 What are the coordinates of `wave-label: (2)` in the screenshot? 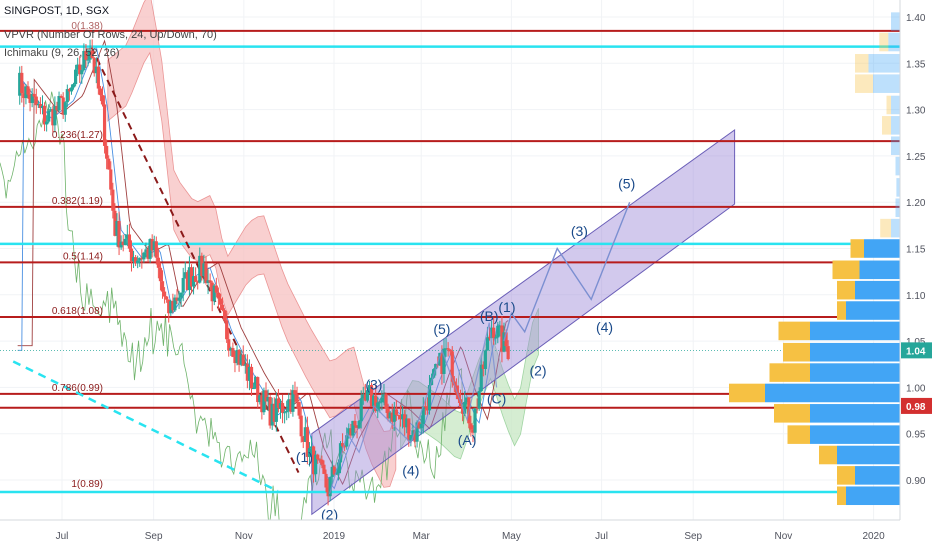 It's located at (537, 371).